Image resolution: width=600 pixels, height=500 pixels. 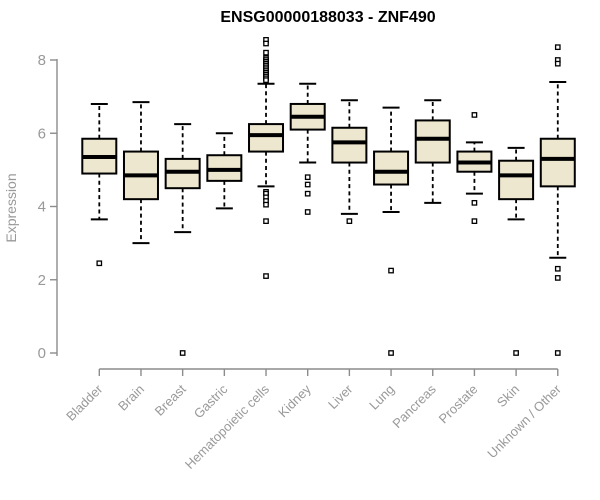 What do you see at coordinates (42, 353) in the screenshot?
I see `y-tick-label: 0` at bounding box center [42, 353].